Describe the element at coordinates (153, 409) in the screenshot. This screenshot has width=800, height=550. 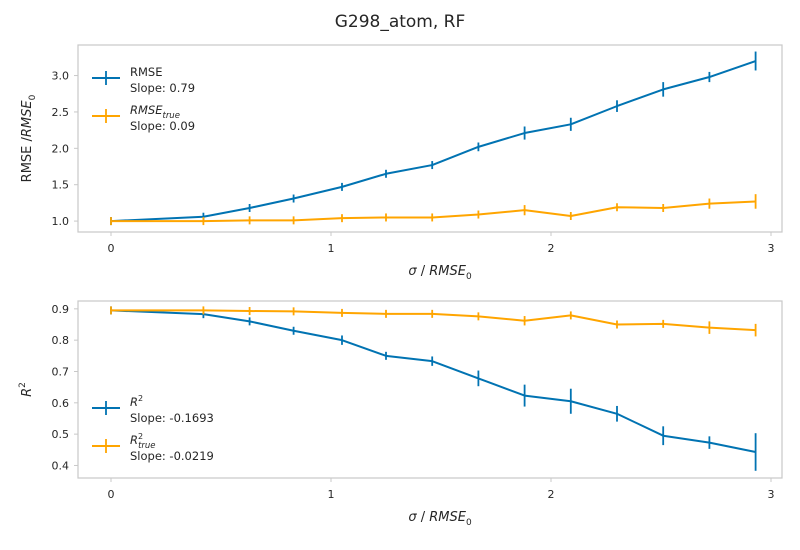
I see `legend-entry: R2 Slope: -0.1693` at that location.